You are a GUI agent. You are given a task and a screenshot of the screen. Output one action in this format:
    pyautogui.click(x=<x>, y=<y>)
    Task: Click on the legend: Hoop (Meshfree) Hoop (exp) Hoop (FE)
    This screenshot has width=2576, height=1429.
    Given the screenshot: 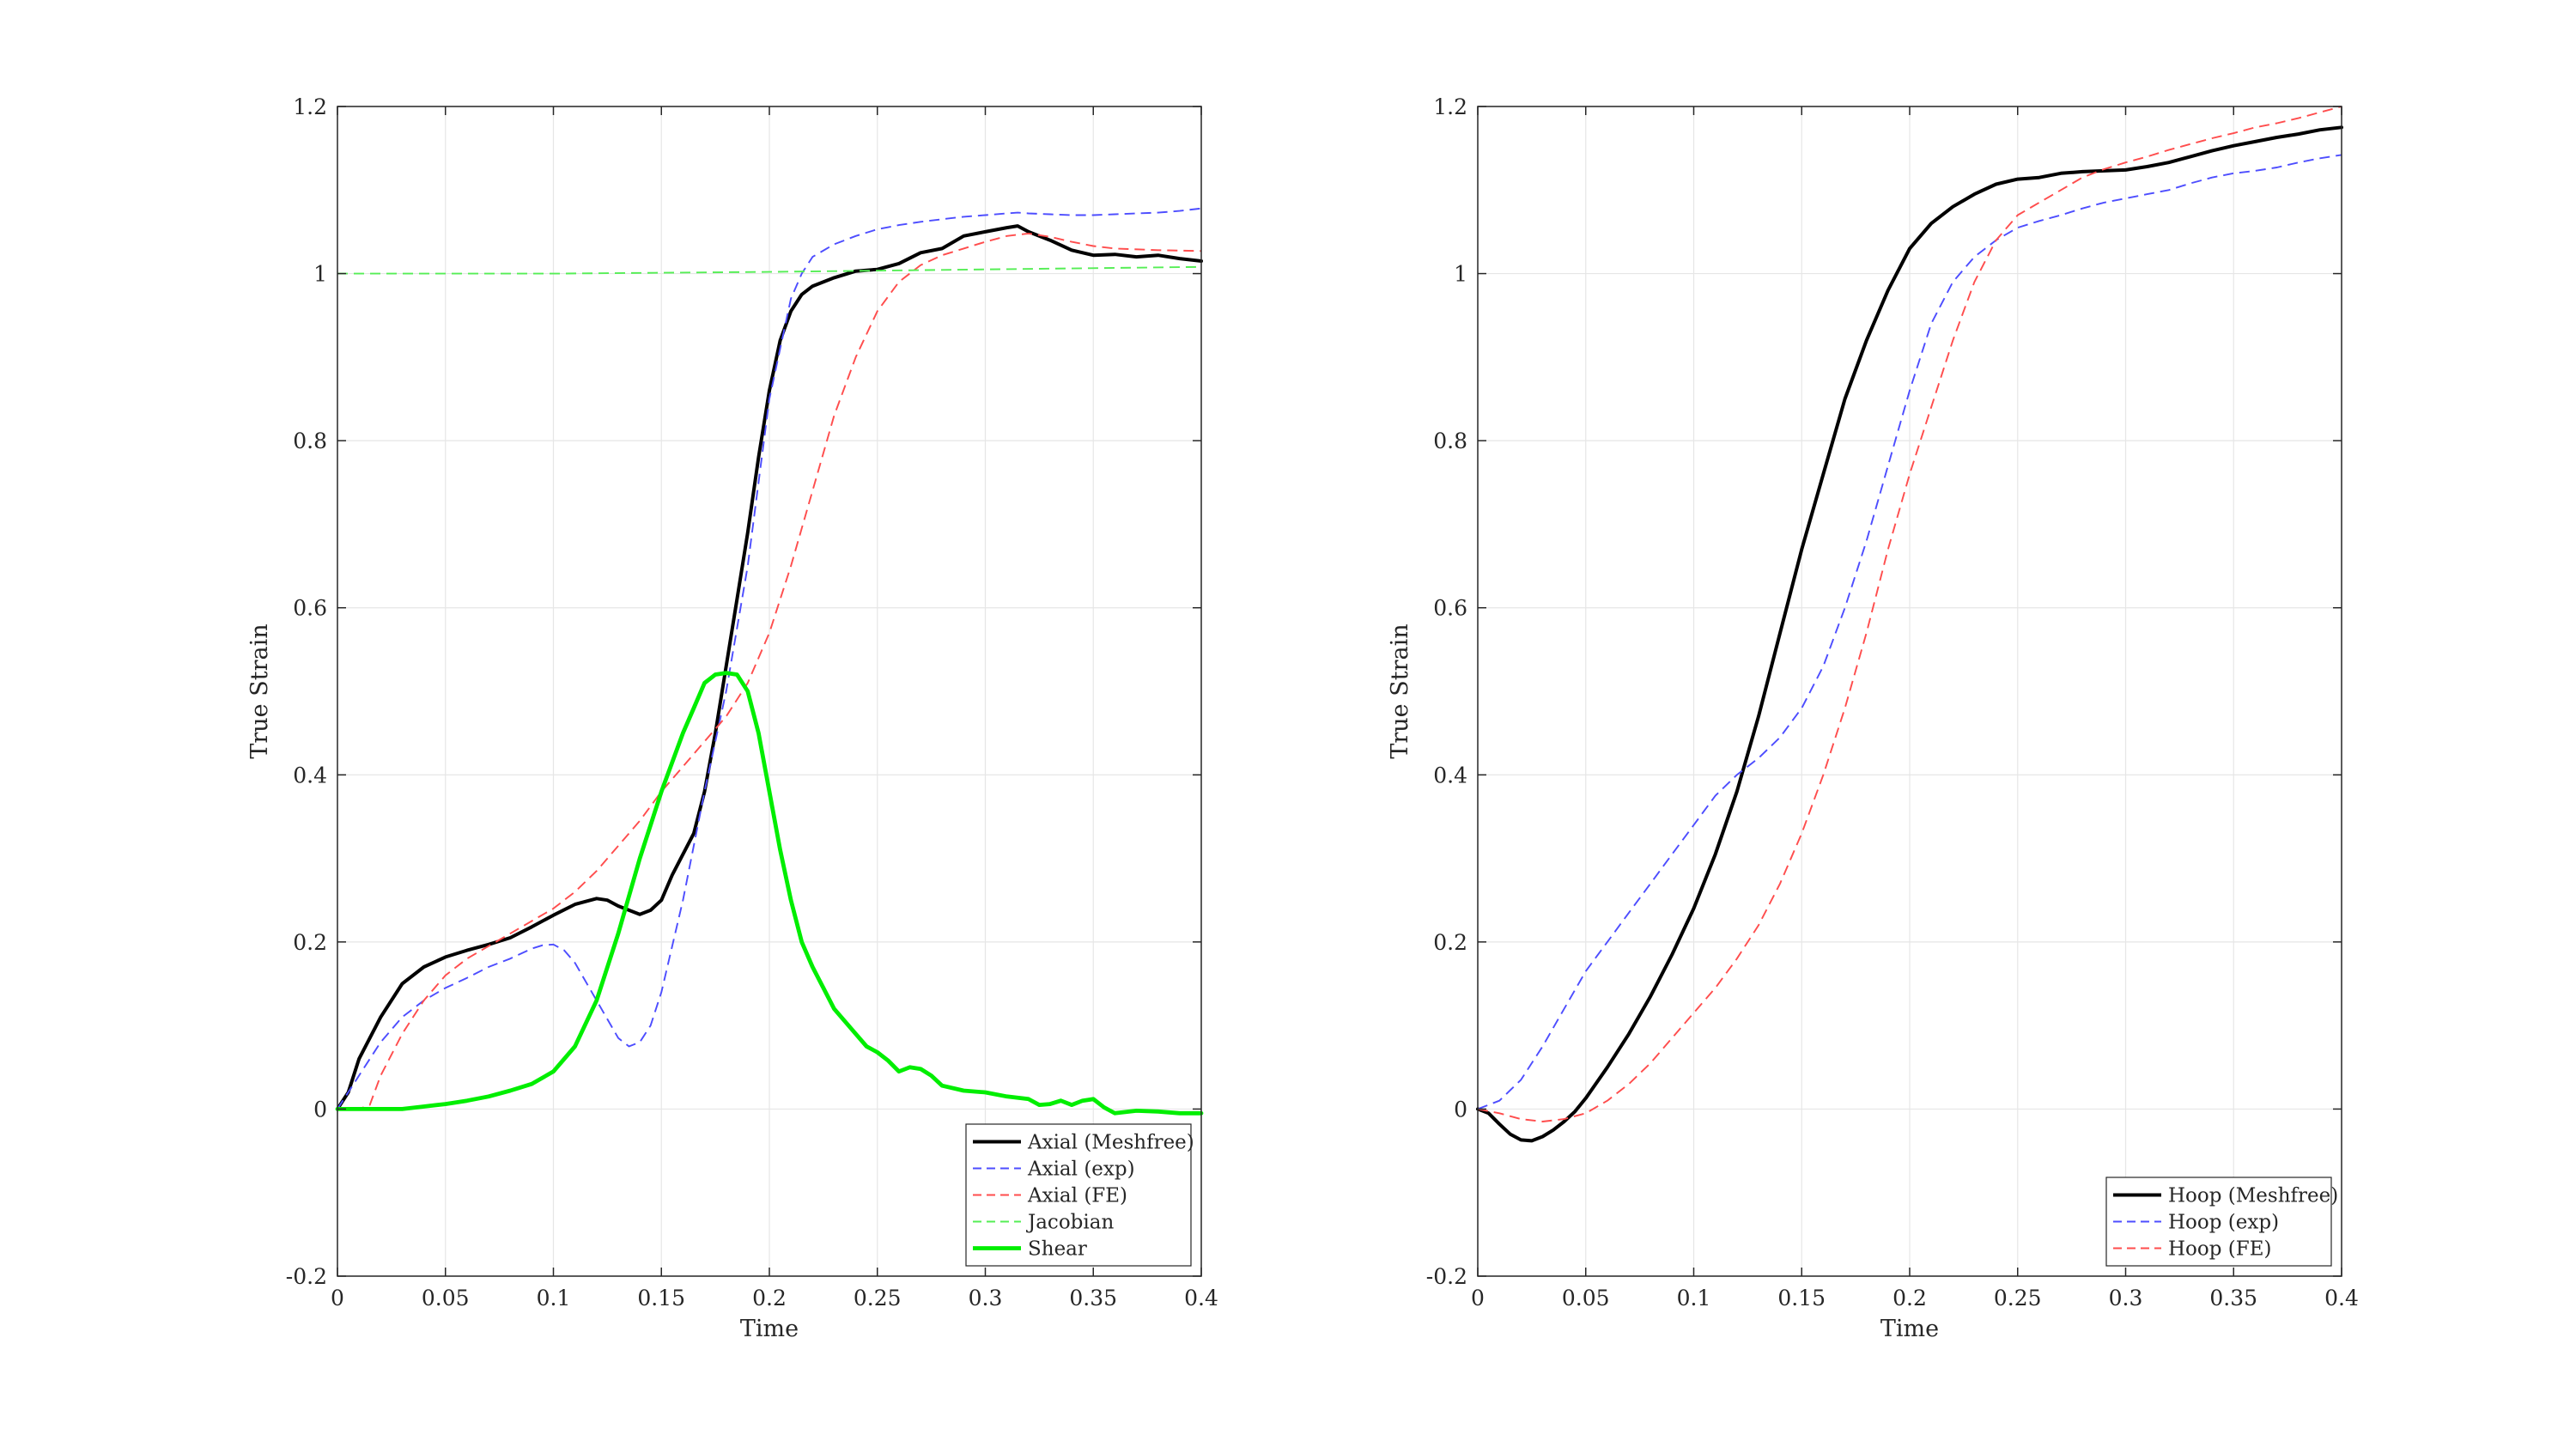 What is the action you would take?
    pyautogui.click(x=2222, y=1222)
    